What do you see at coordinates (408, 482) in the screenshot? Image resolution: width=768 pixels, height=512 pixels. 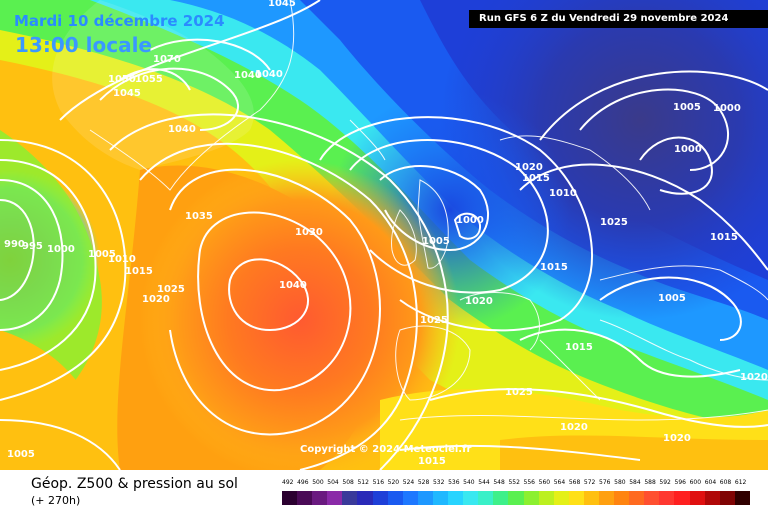 I see `legend-tick-label: 524` at bounding box center [408, 482].